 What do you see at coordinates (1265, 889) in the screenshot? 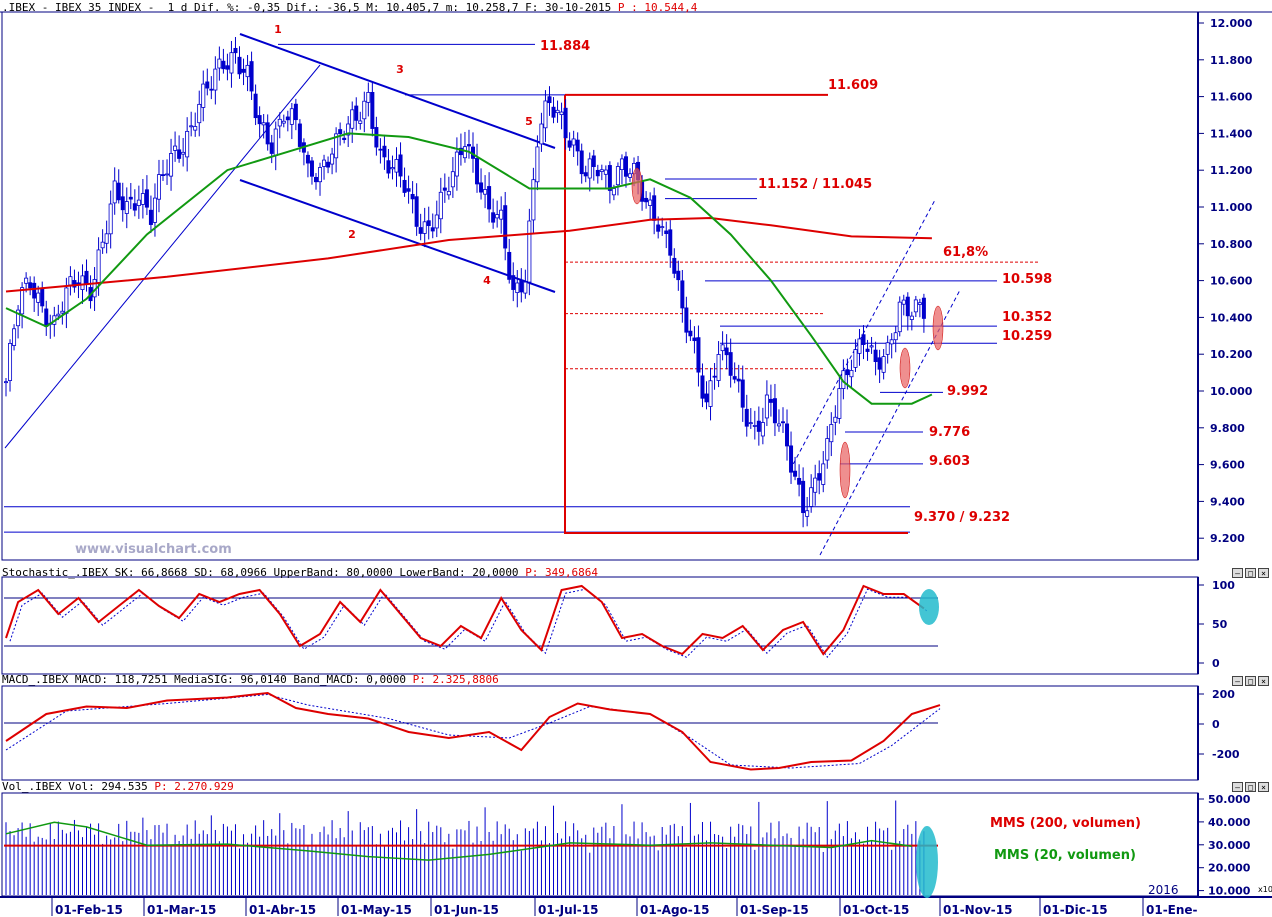
I see `volume-scale-label: x10` at bounding box center [1265, 889].